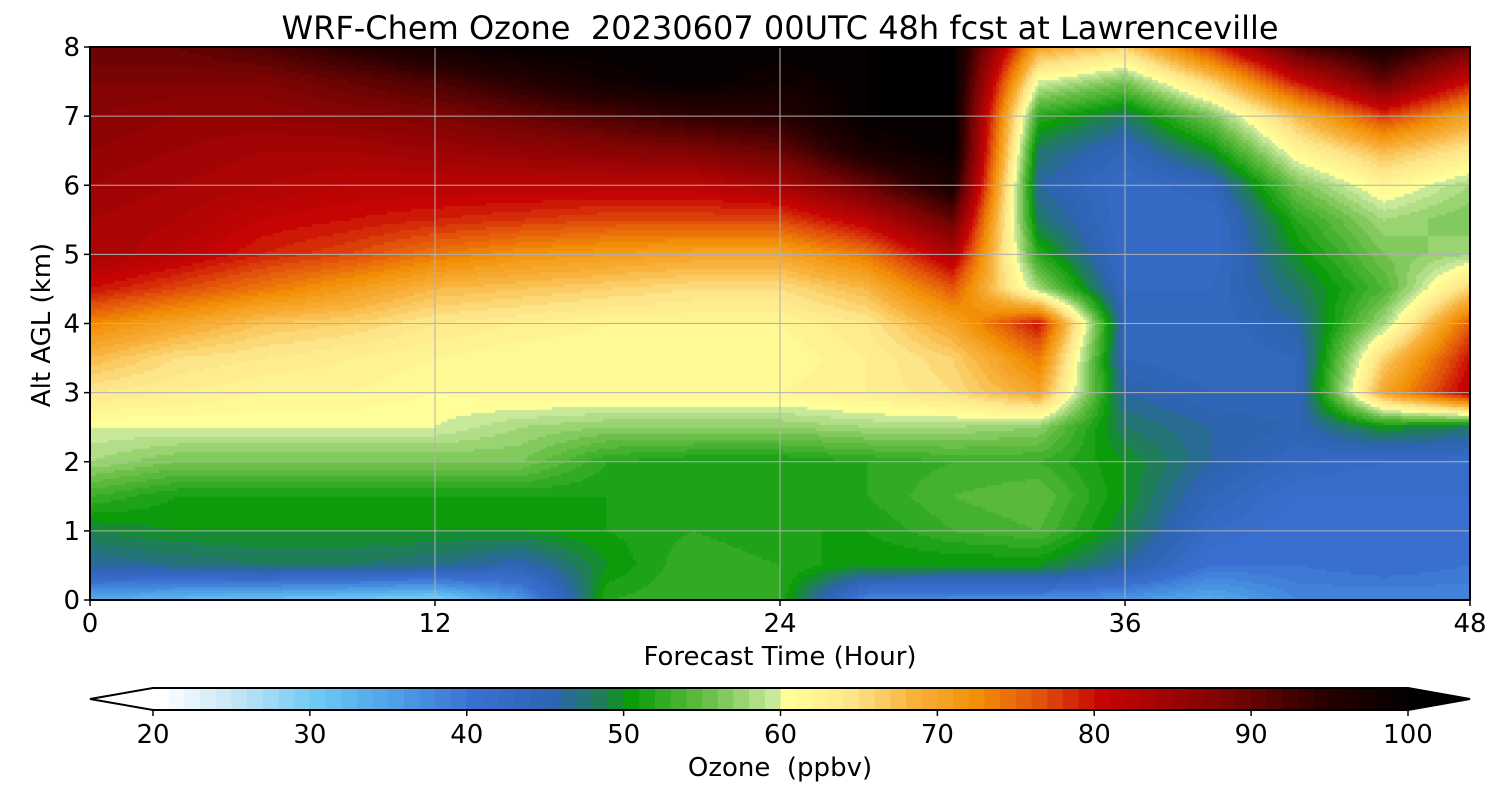 The width and height of the screenshot is (1500, 800). What do you see at coordinates (71, 532) in the screenshot?
I see `y-tick-label: 1` at bounding box center [71, 532].